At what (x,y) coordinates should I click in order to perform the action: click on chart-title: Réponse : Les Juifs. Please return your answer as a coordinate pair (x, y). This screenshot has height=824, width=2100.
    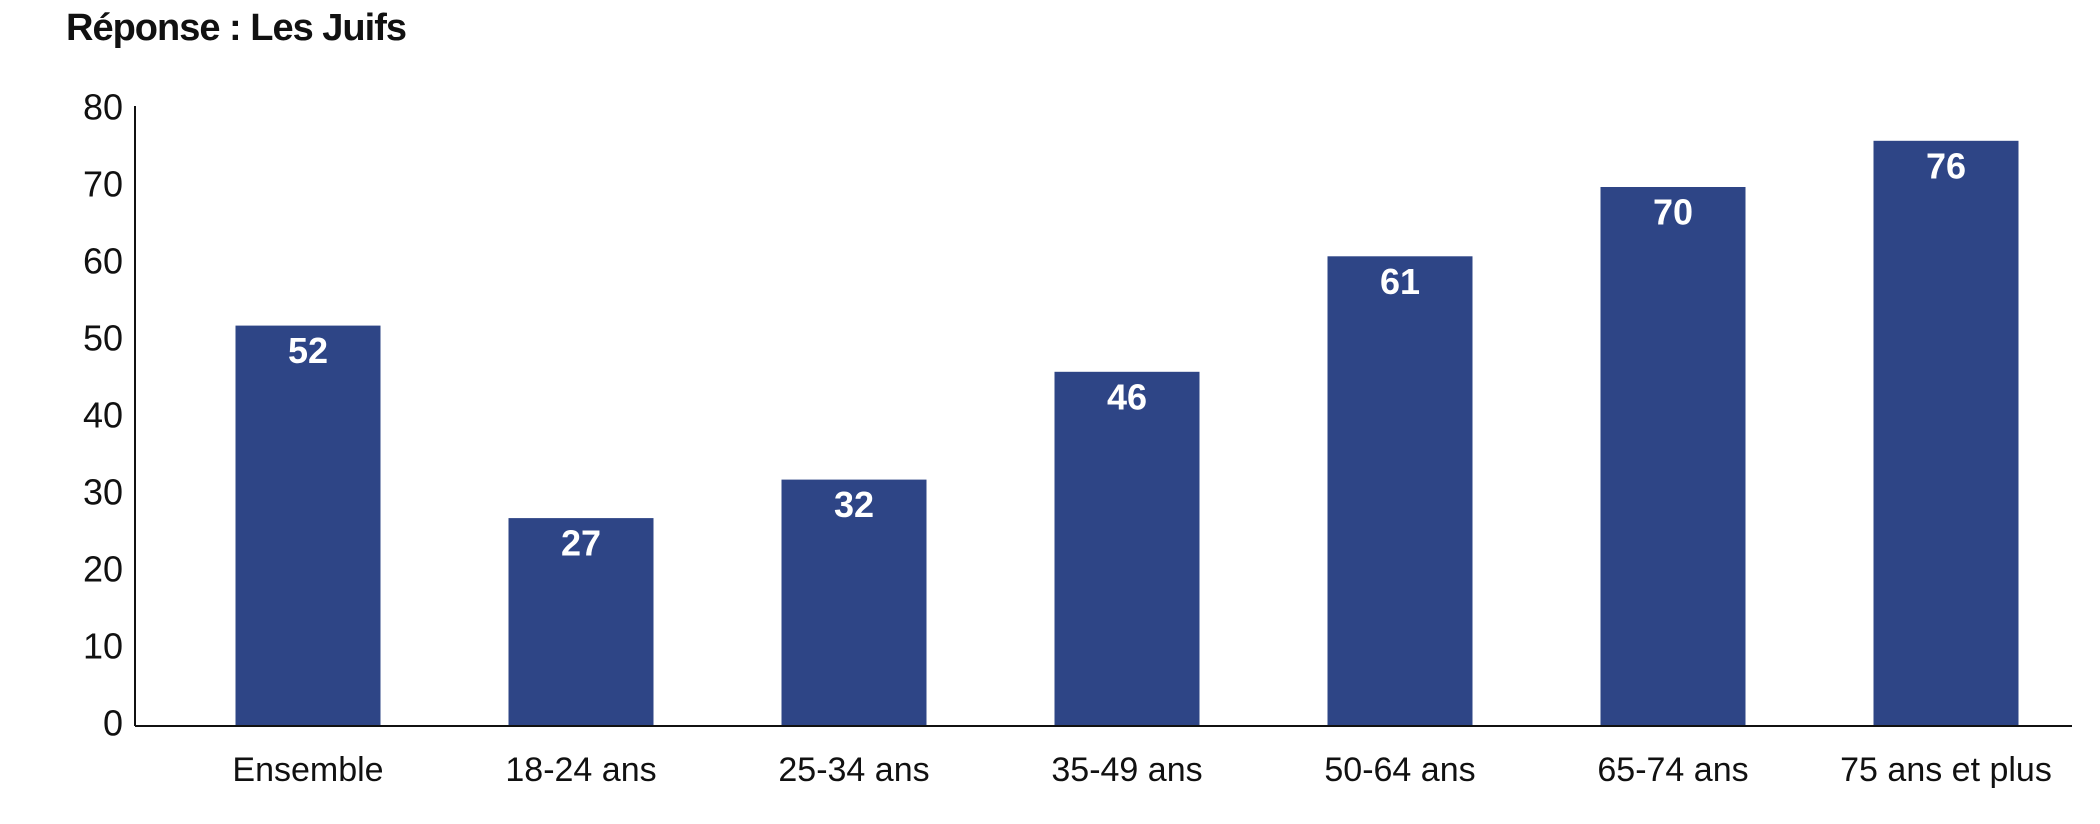
    Looking at the image, I should click on (236, 28).